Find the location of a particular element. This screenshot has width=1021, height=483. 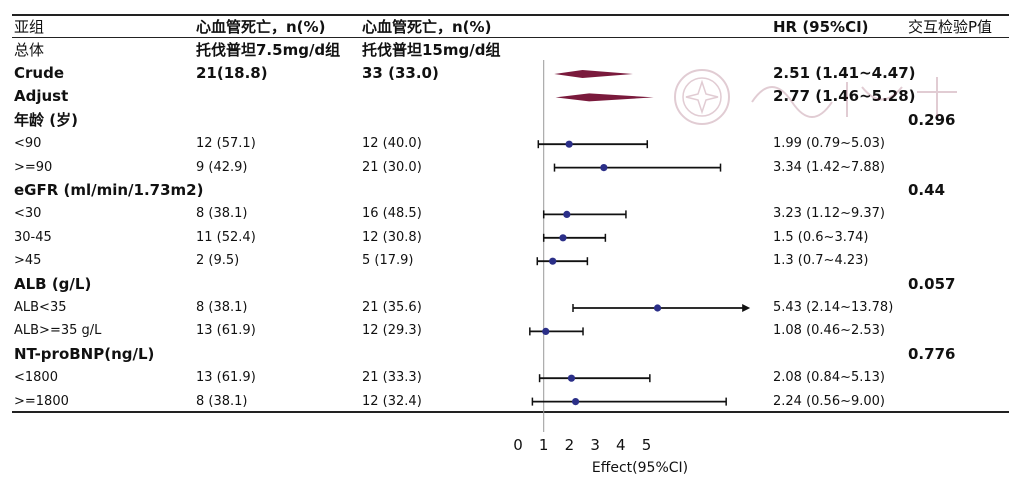

row-arm2-value: 5 (17.9) is located at coordinates (388, 261).